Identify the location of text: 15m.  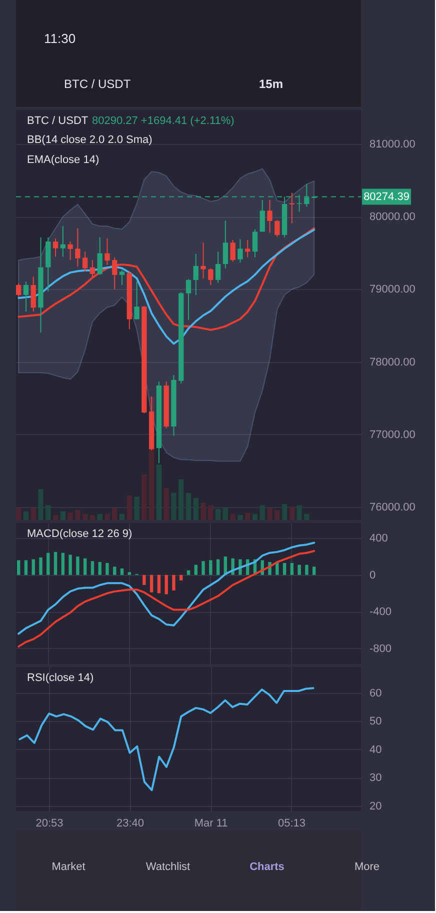
(271, 84).